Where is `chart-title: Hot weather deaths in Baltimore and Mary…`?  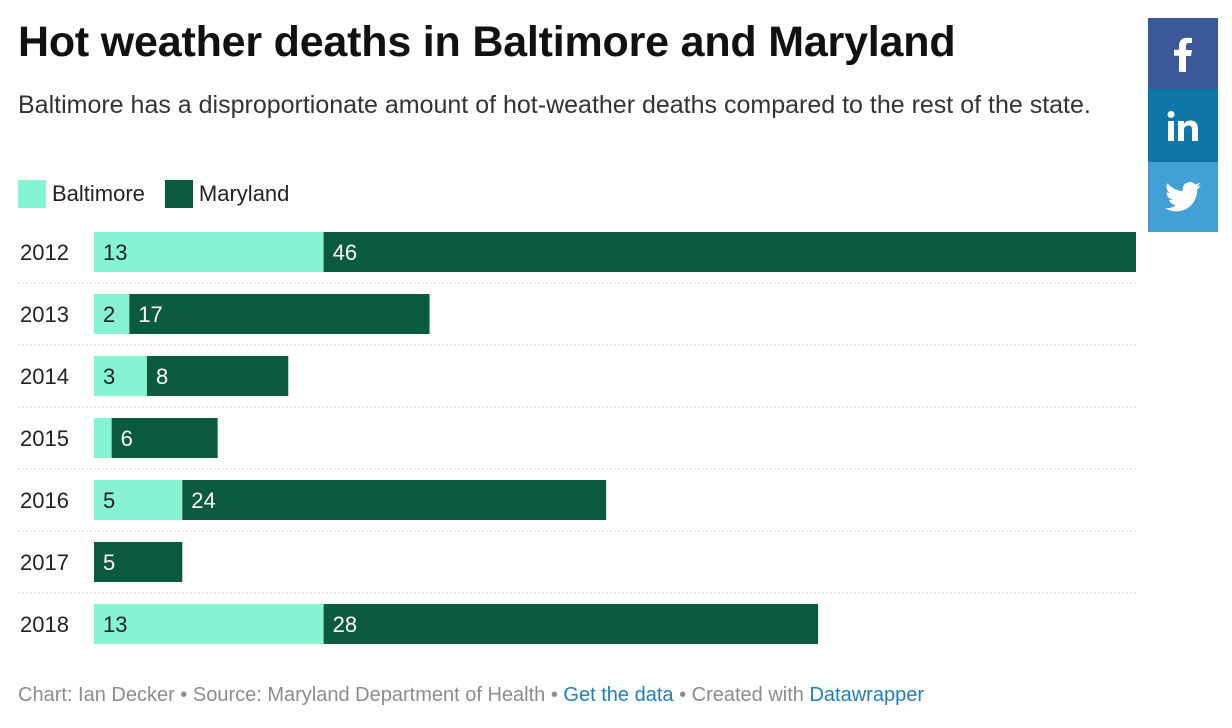
chart-title: Hot weather deaths in Baltimore and Mary… is located at coordinates (487, 42).